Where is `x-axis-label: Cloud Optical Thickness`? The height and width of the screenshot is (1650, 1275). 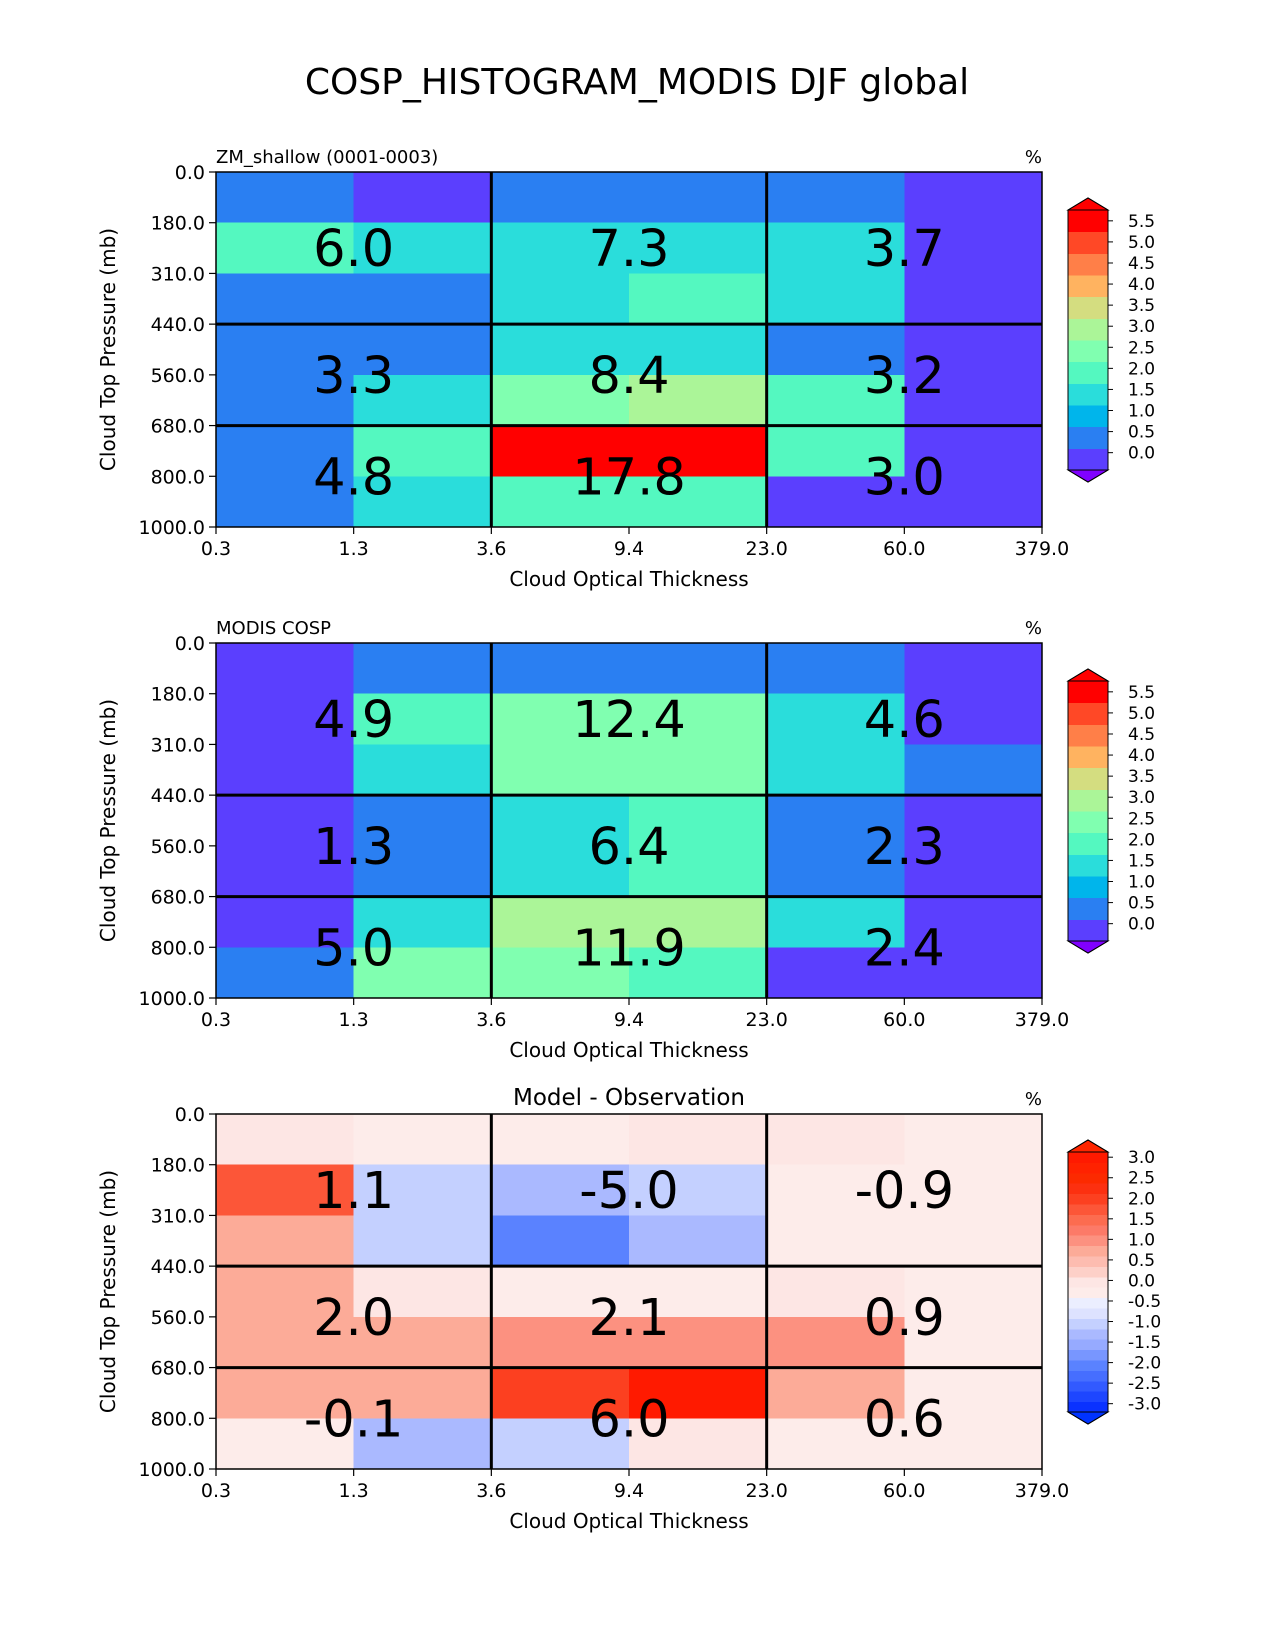
x-axis-label: Cloud Optical Thickness is located at coordinates (628, 579).